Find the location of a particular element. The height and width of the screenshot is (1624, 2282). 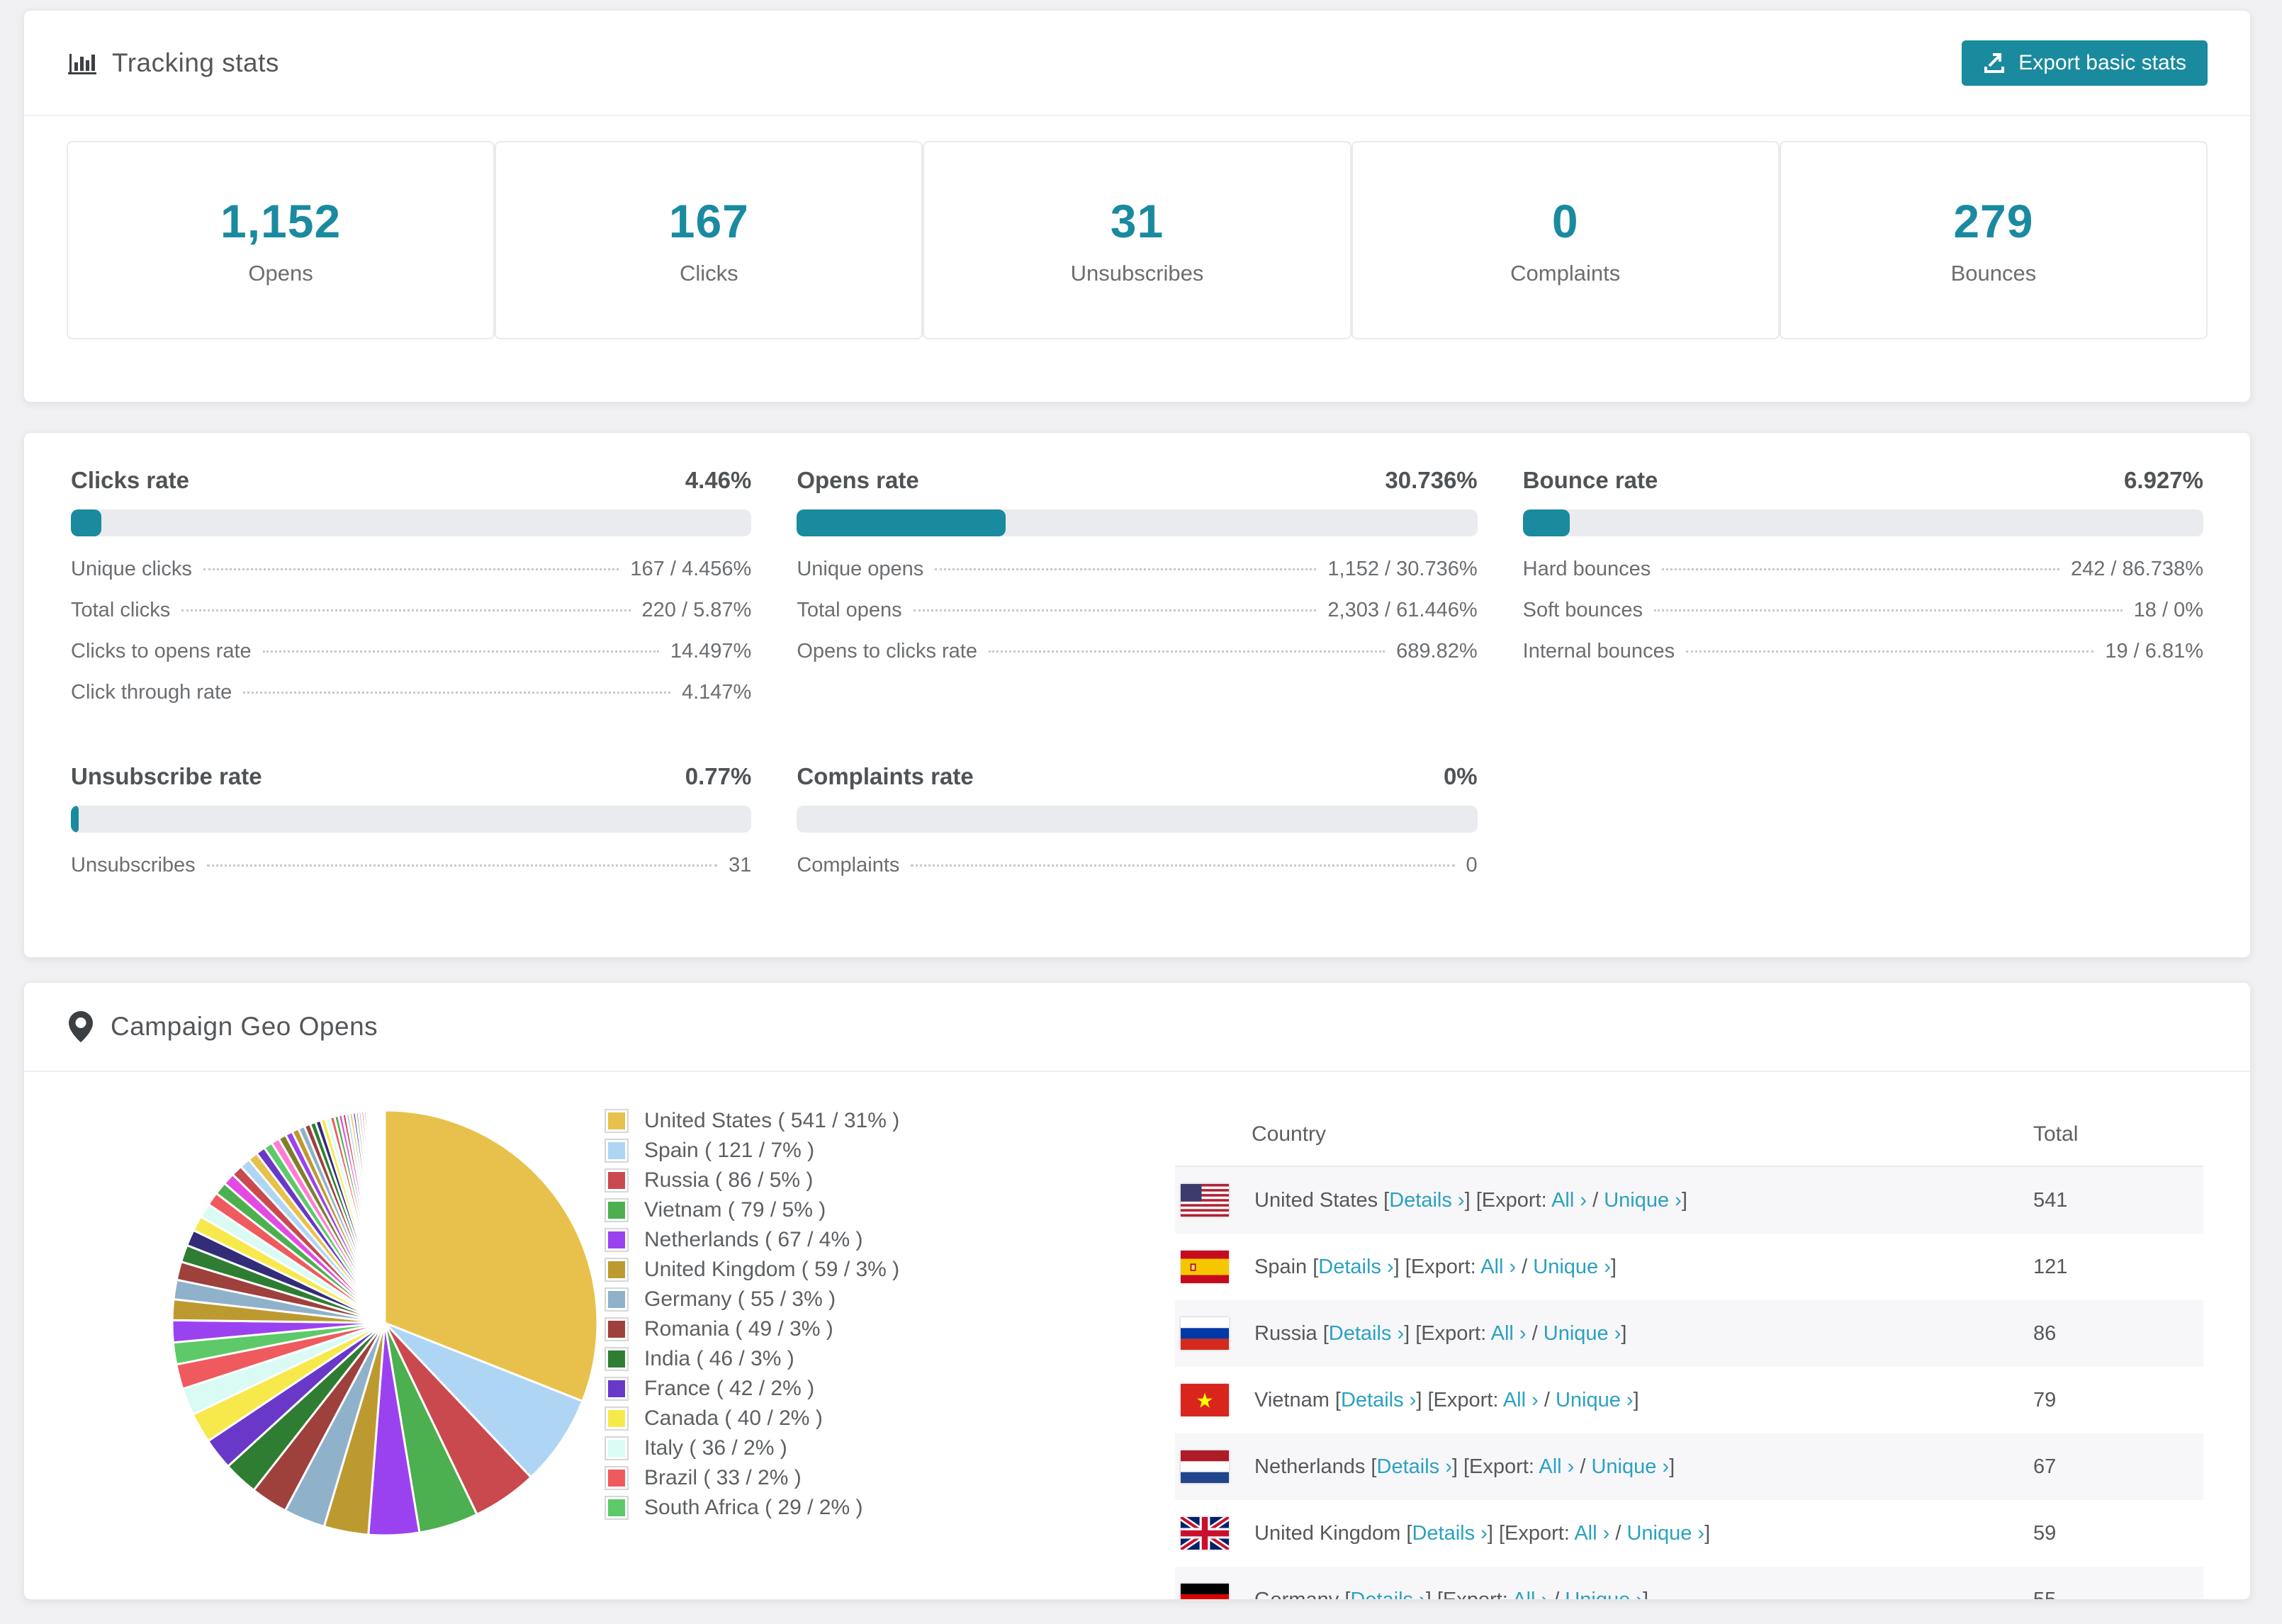

stat-label: Opens is located at coordinates (280, 273).